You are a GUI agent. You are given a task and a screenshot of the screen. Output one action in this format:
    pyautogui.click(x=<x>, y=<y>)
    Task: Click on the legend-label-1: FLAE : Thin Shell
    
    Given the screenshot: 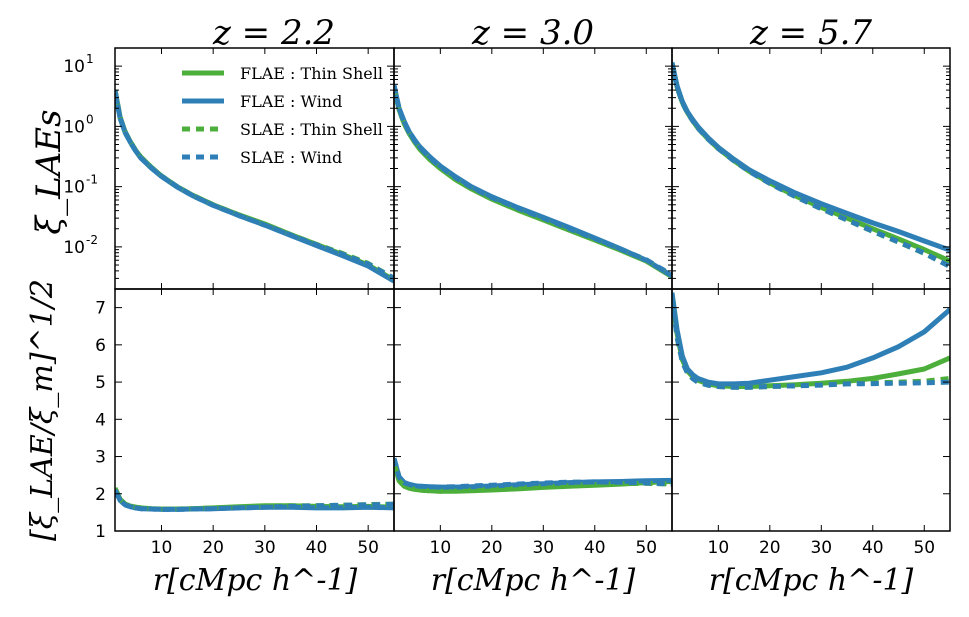 What is the action you would take?
    pyautogui.click(x=311, y=73)
    